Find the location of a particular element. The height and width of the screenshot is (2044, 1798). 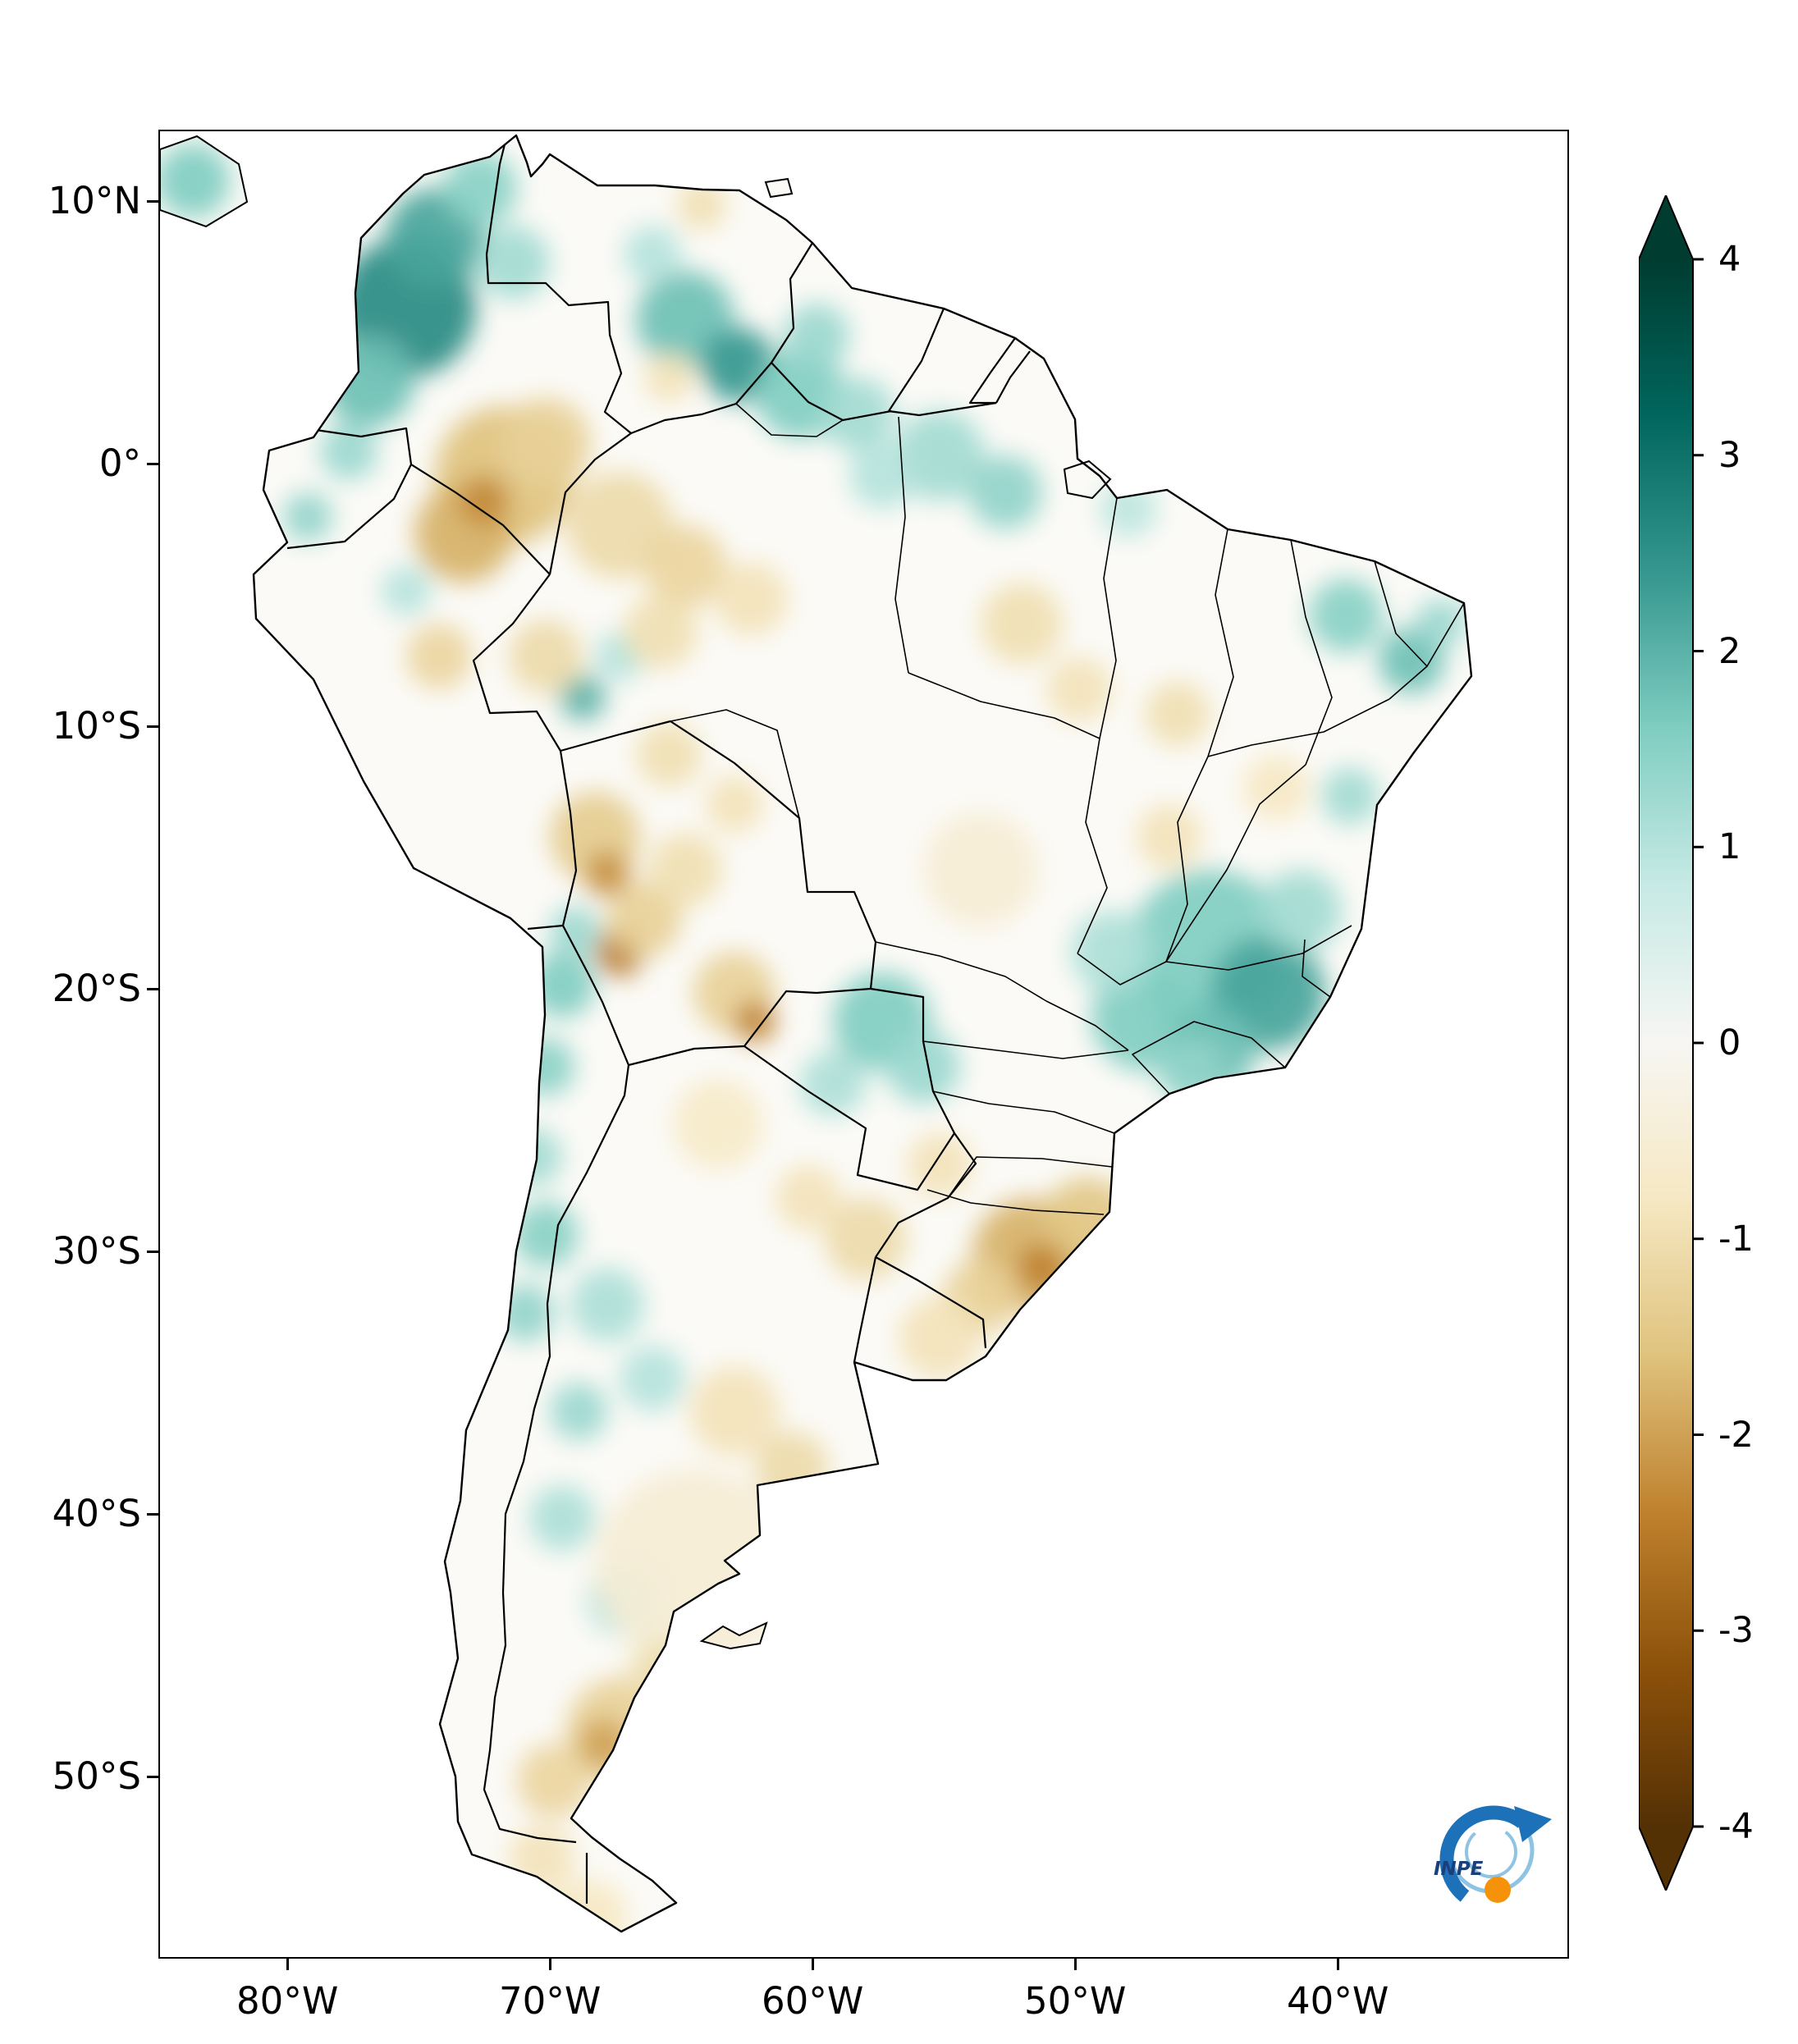

trinidad is located at coordinates (779, 188).